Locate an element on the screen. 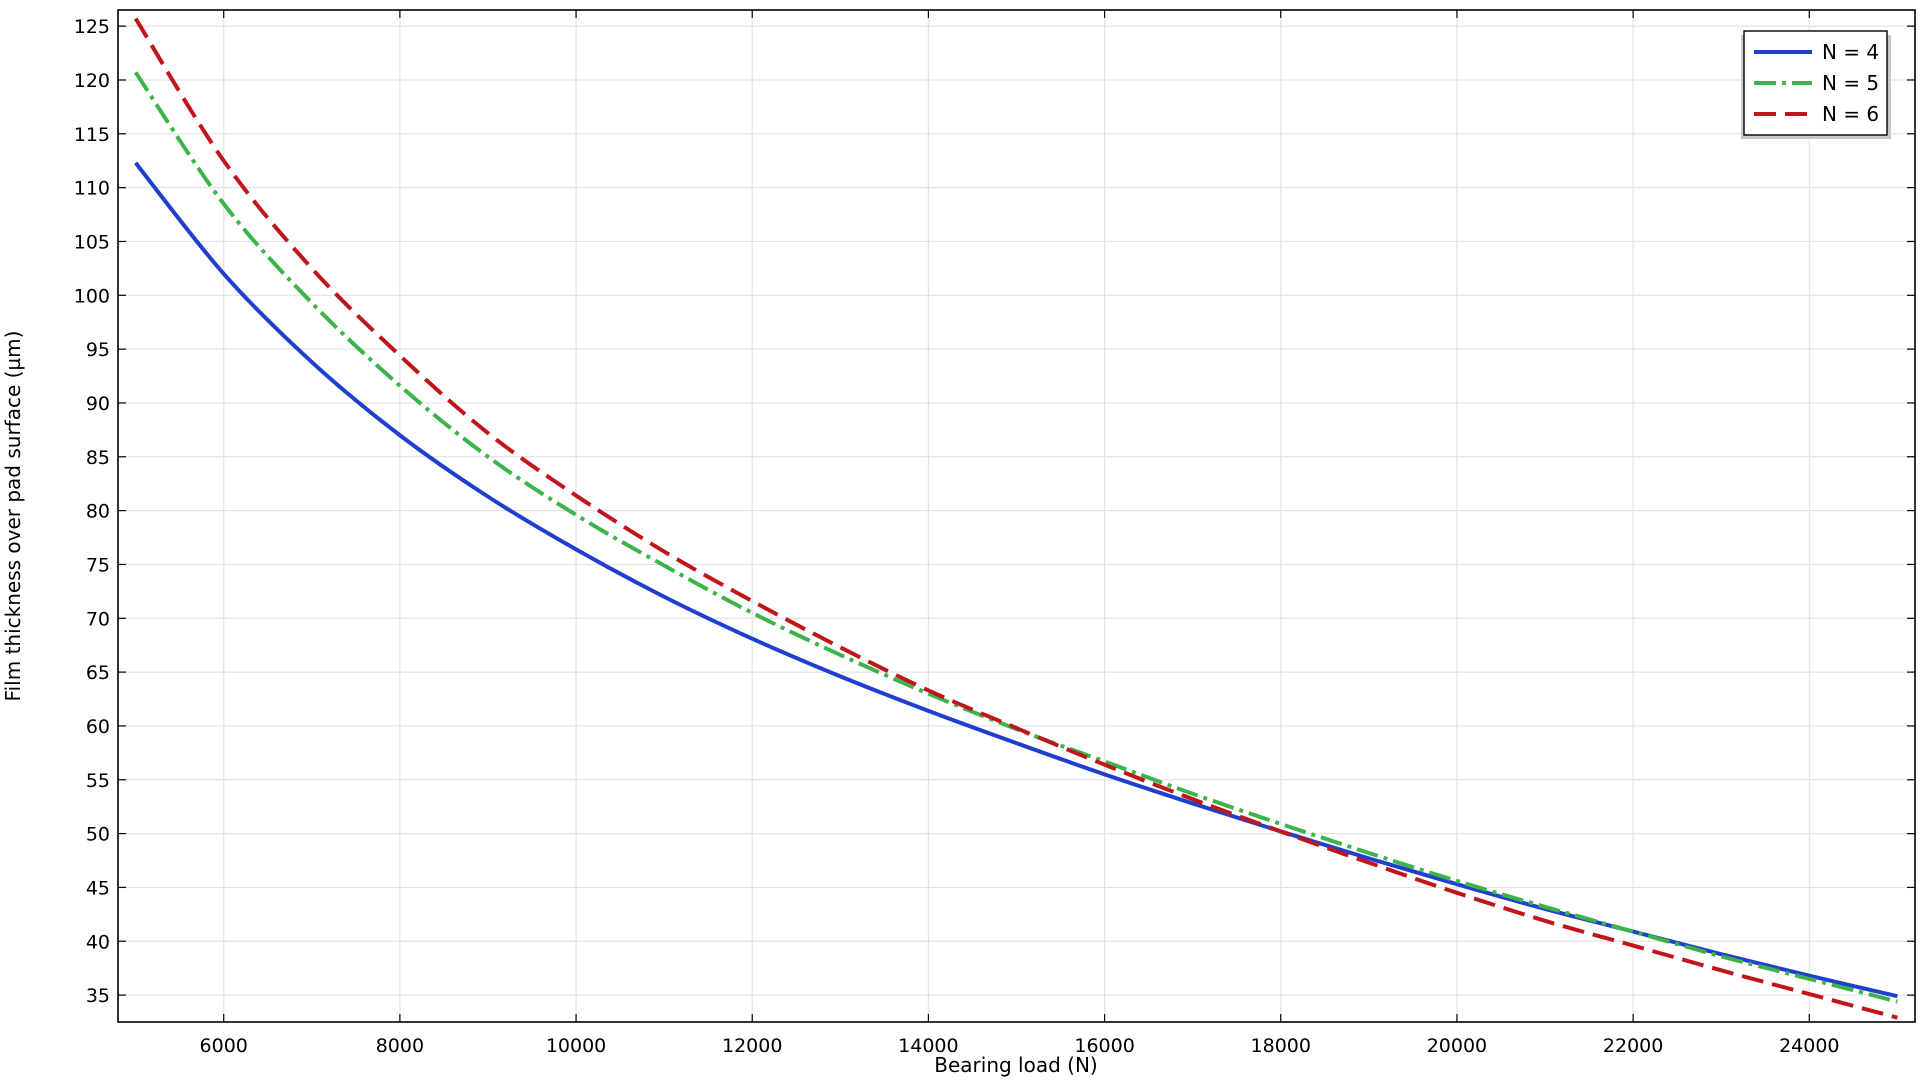  legend-label: N = 6 is located at coordinates (1850, 114).